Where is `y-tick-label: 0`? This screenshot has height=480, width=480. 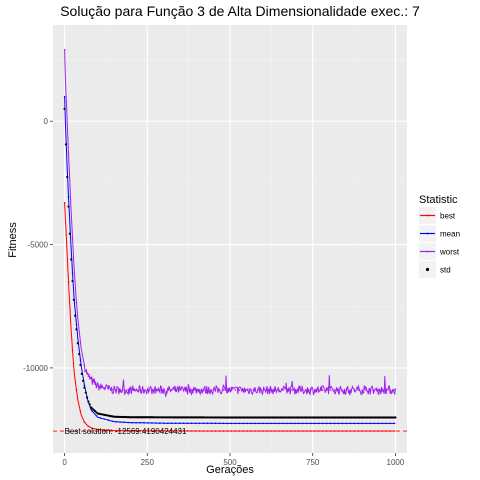 y-tick-label: 0 is located at coordinates (46, 121).